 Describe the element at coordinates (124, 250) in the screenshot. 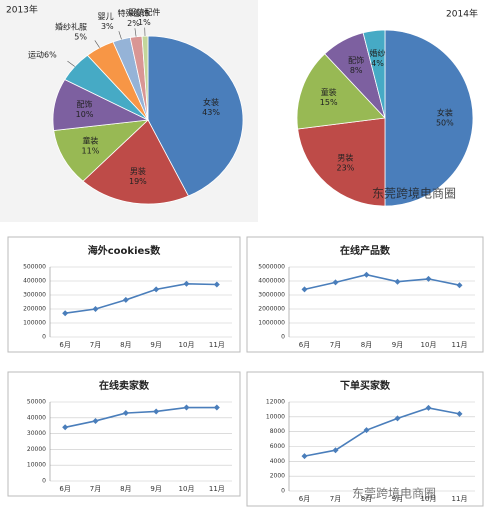

I see `chart-title: 海外cookies数` at that location.